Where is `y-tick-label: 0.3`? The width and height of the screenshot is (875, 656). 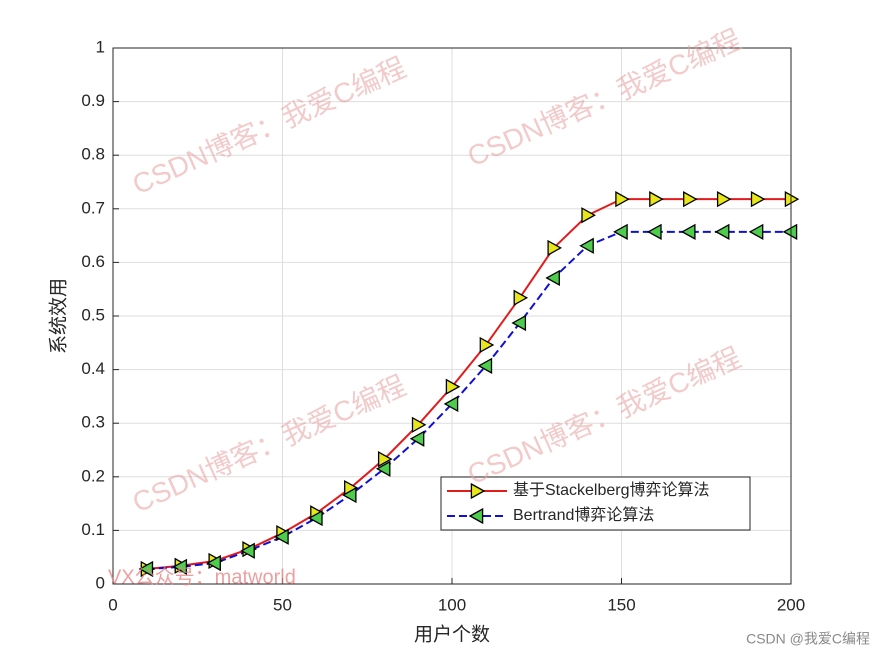 y-tick-label: 0.3 is located at coordinates (93, 422).